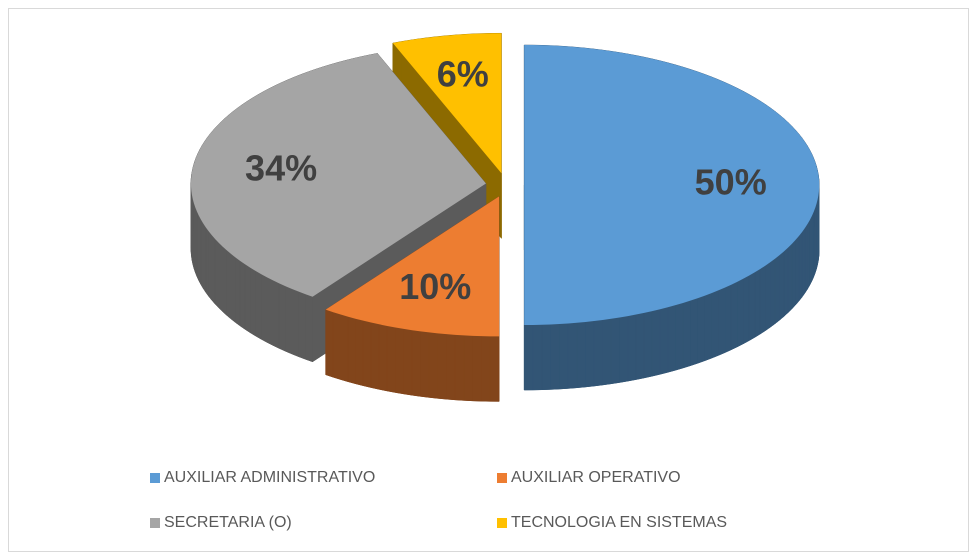 Image resolution: width=977 pixels, height=560 pixels. What do you see at coordinates (228, 522) in the screenshot?
I see `legend-label: SECRETARIA (O)` at bounding box center [228, 522].